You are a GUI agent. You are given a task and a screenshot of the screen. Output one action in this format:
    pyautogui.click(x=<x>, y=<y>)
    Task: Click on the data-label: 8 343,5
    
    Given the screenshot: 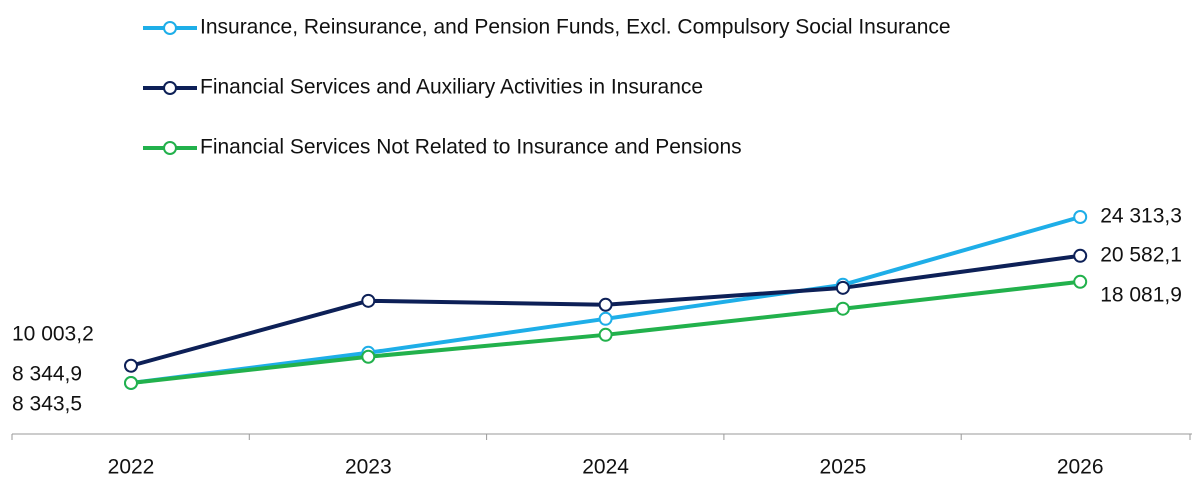 What is the action you would take?
    pyautogui.click(x=47, y=404)
    